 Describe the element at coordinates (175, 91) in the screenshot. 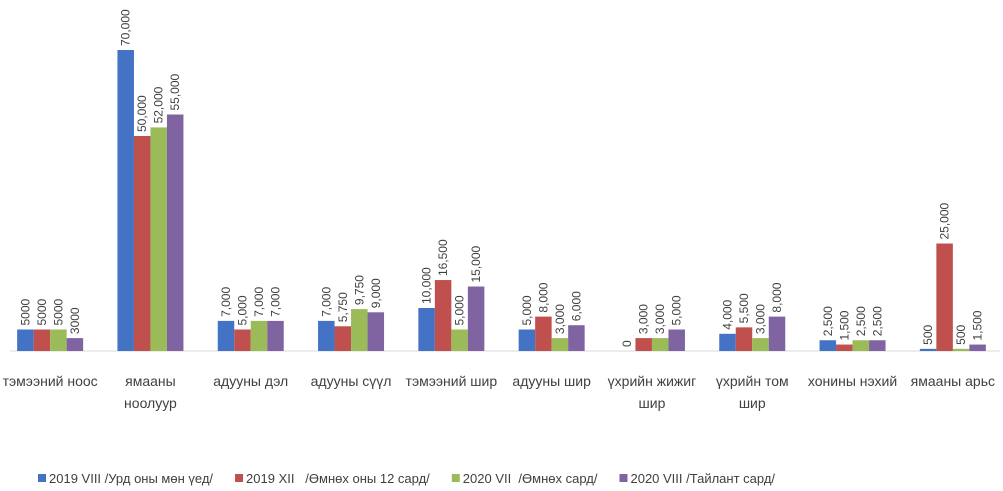

I see `data-label: 55,000` at that location.